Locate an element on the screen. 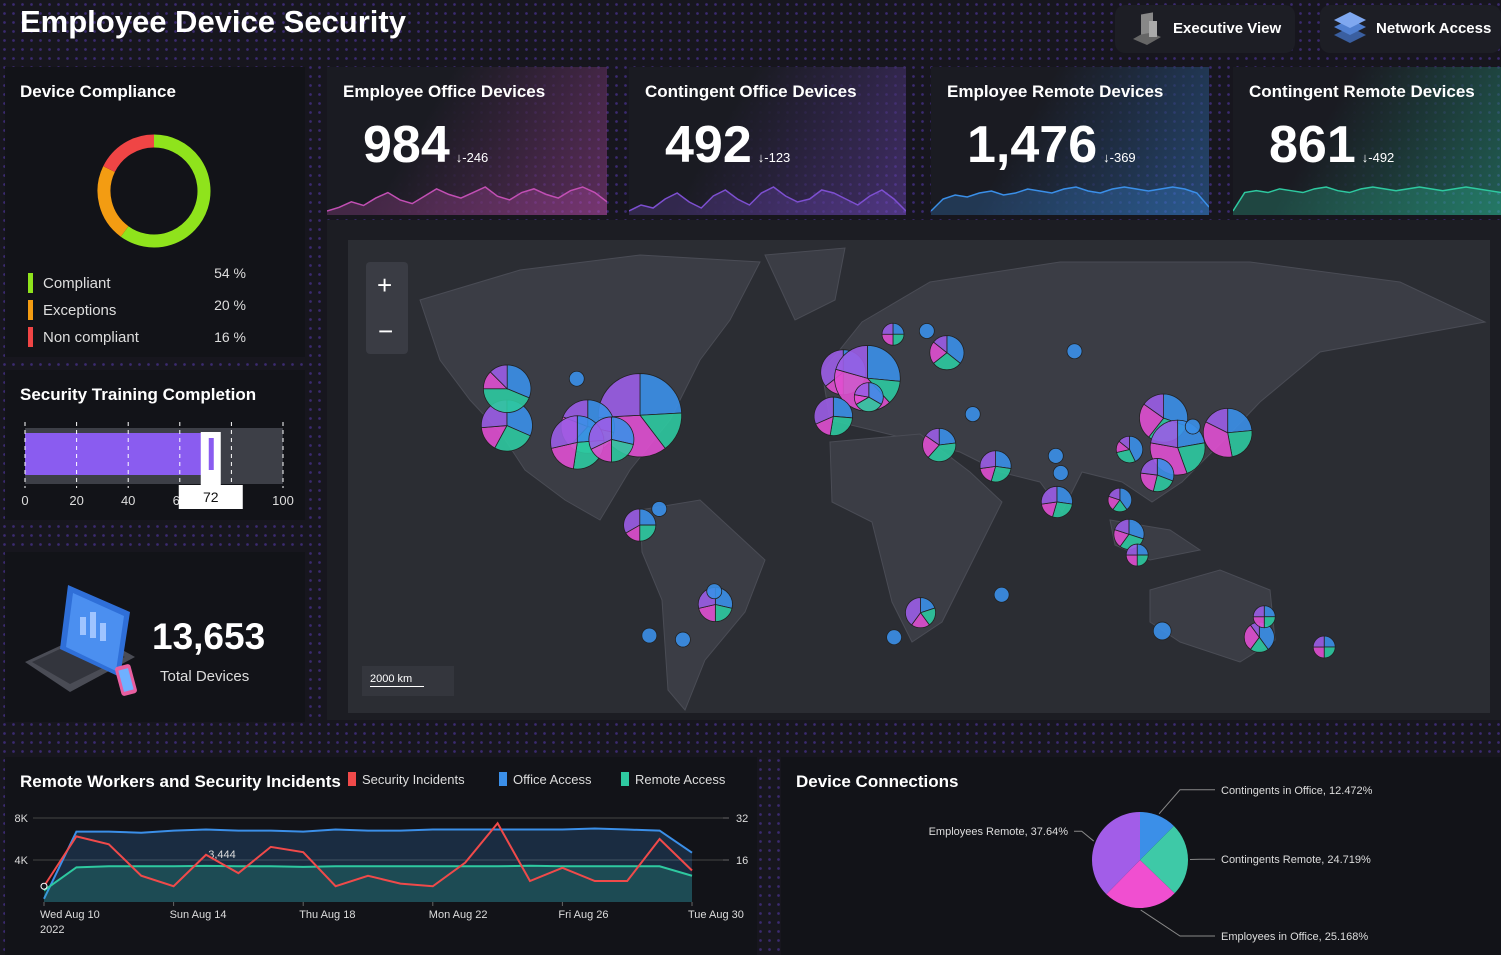  executive-icon is located at coordinates (1147, 28).